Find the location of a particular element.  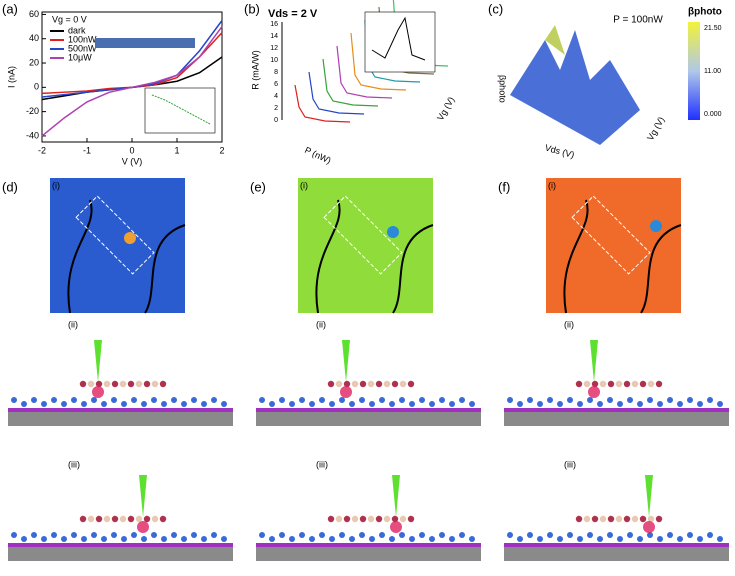

y-axis-label: I (nA) is located at coordinates (11, 77).